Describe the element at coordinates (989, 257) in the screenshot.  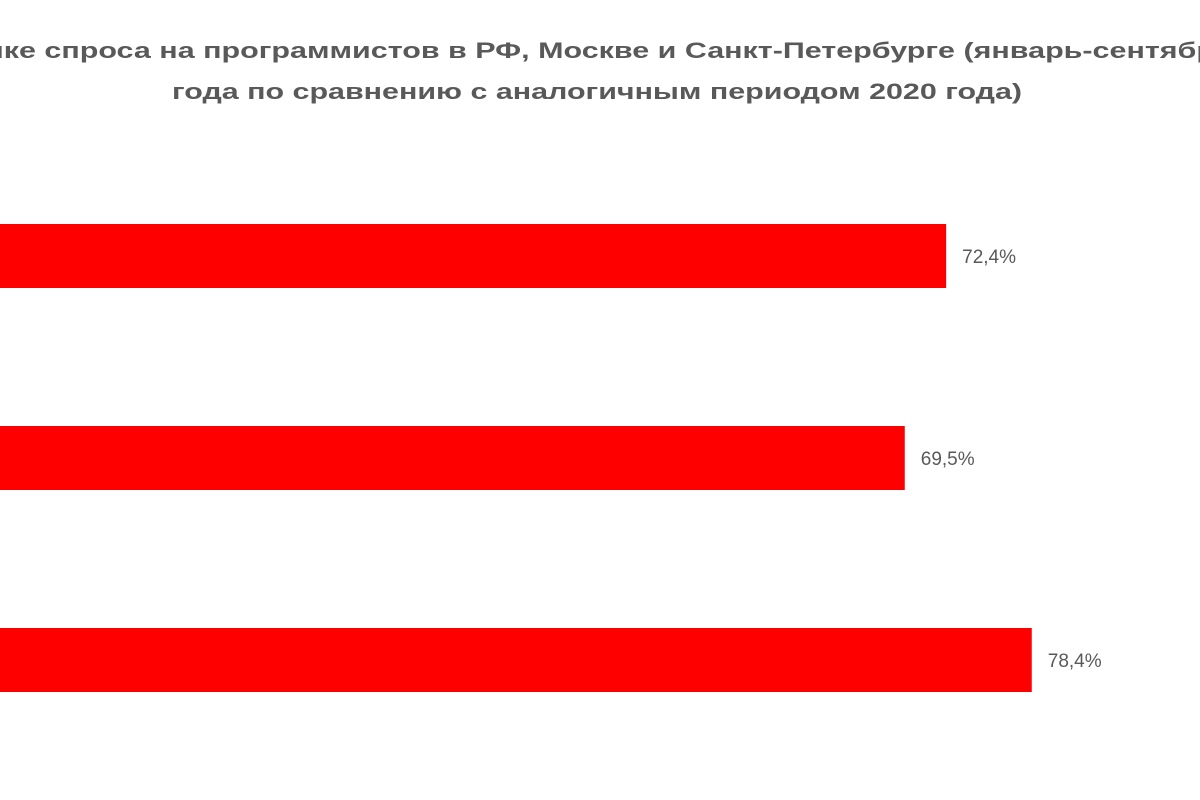
I see `value-label: 72,4%` at that location.